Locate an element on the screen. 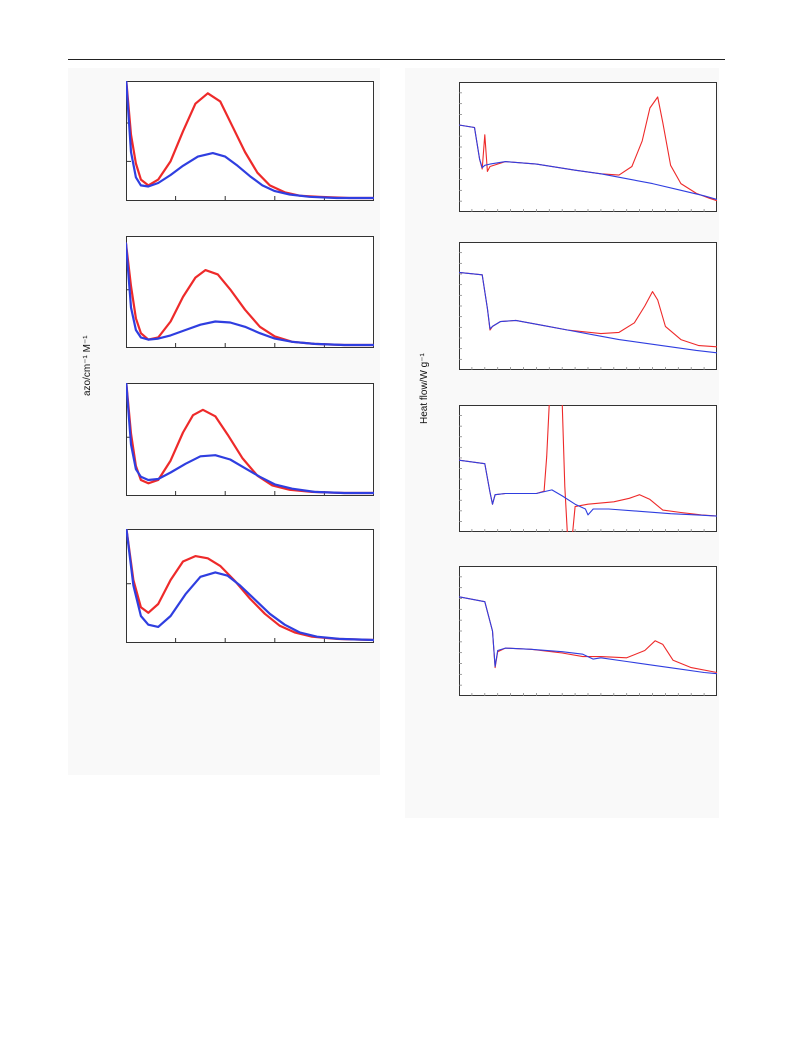 The height and width of the screenshot is (1053, 793). heat-flow-y-axis-label: Heat flow/W g⁻¹ is located at coordinates (424, 388).